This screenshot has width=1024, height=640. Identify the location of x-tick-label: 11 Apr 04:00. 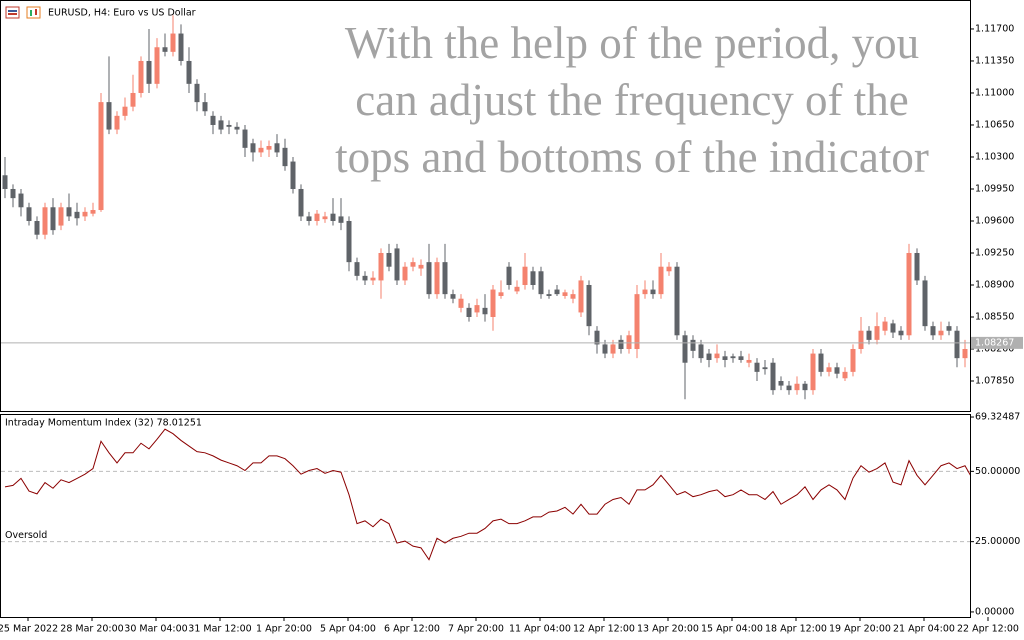
(540, 629).